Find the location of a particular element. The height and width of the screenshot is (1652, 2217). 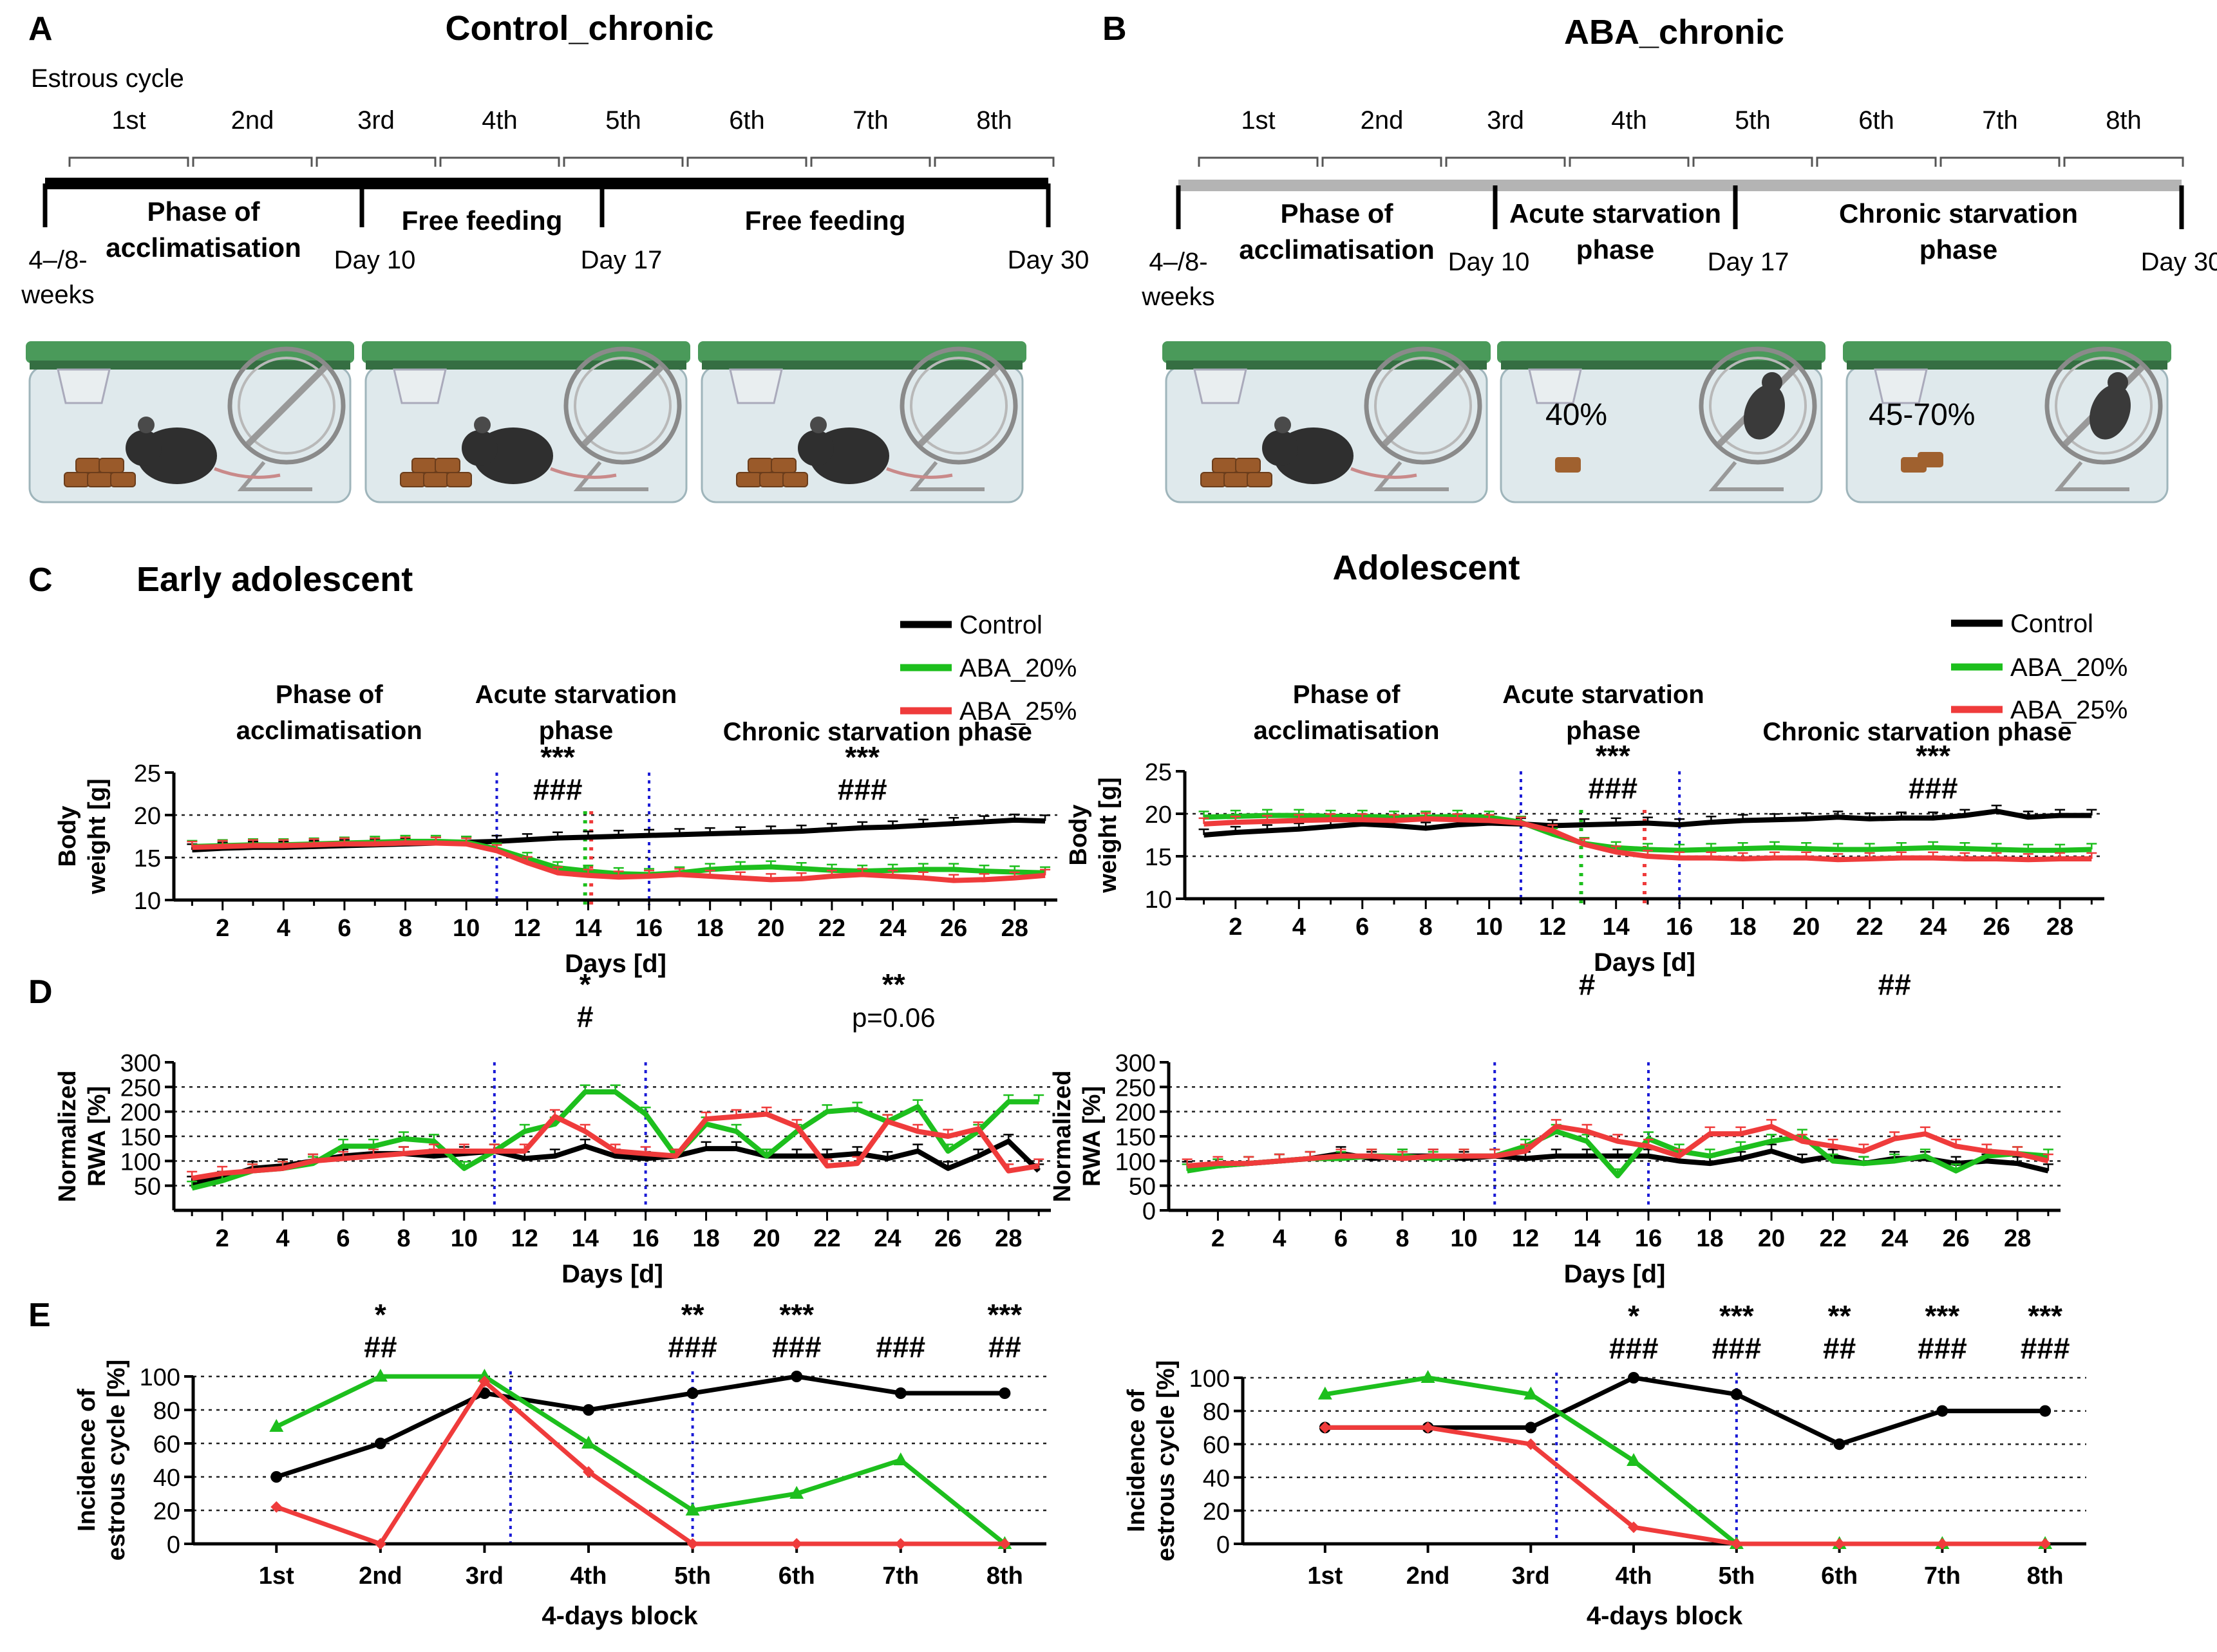

phase-label: phase is located at coordinates (1958, 249).